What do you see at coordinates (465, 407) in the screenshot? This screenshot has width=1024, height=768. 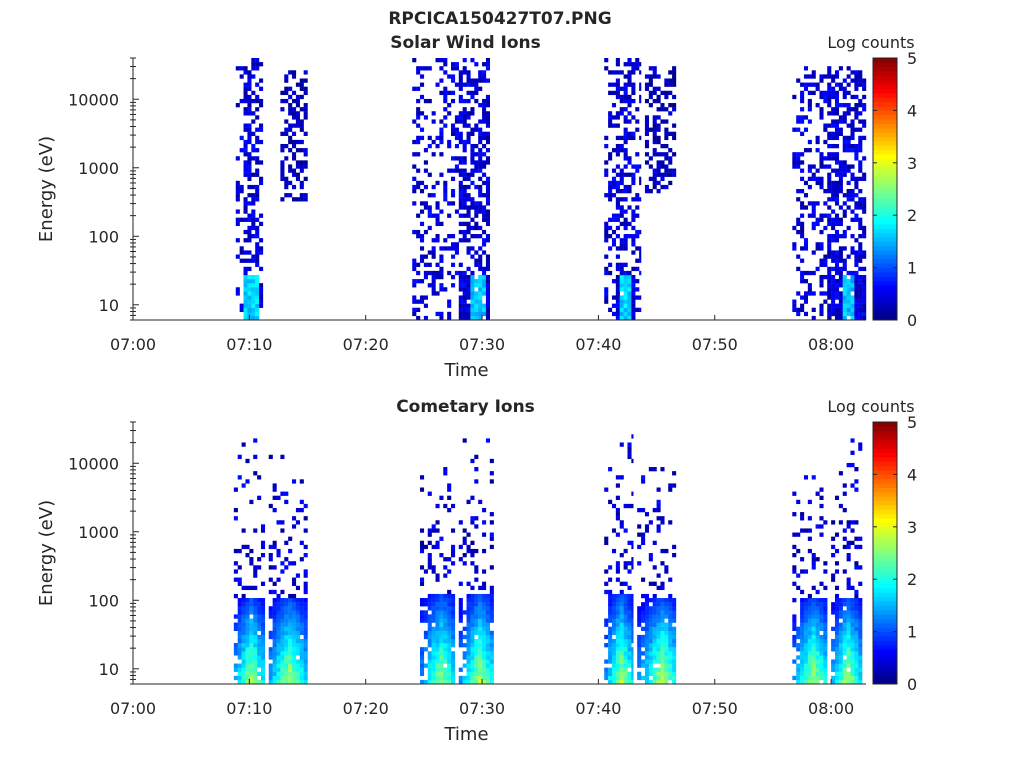 I see `panel-title: Cometary Ions` at bounding box center [465, 407].